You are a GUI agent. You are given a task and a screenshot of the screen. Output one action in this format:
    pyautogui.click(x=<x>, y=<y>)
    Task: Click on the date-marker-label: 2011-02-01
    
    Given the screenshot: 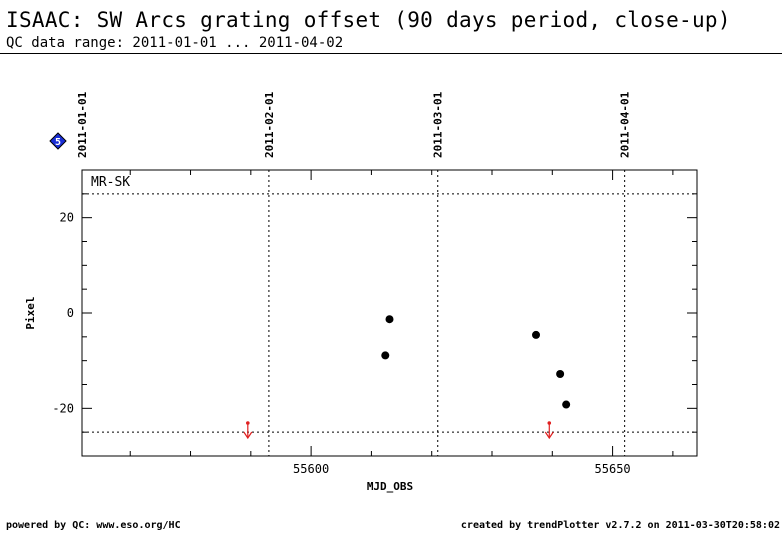 What is the action you would take?
    pyautogui.click(x=269, y=124)
    